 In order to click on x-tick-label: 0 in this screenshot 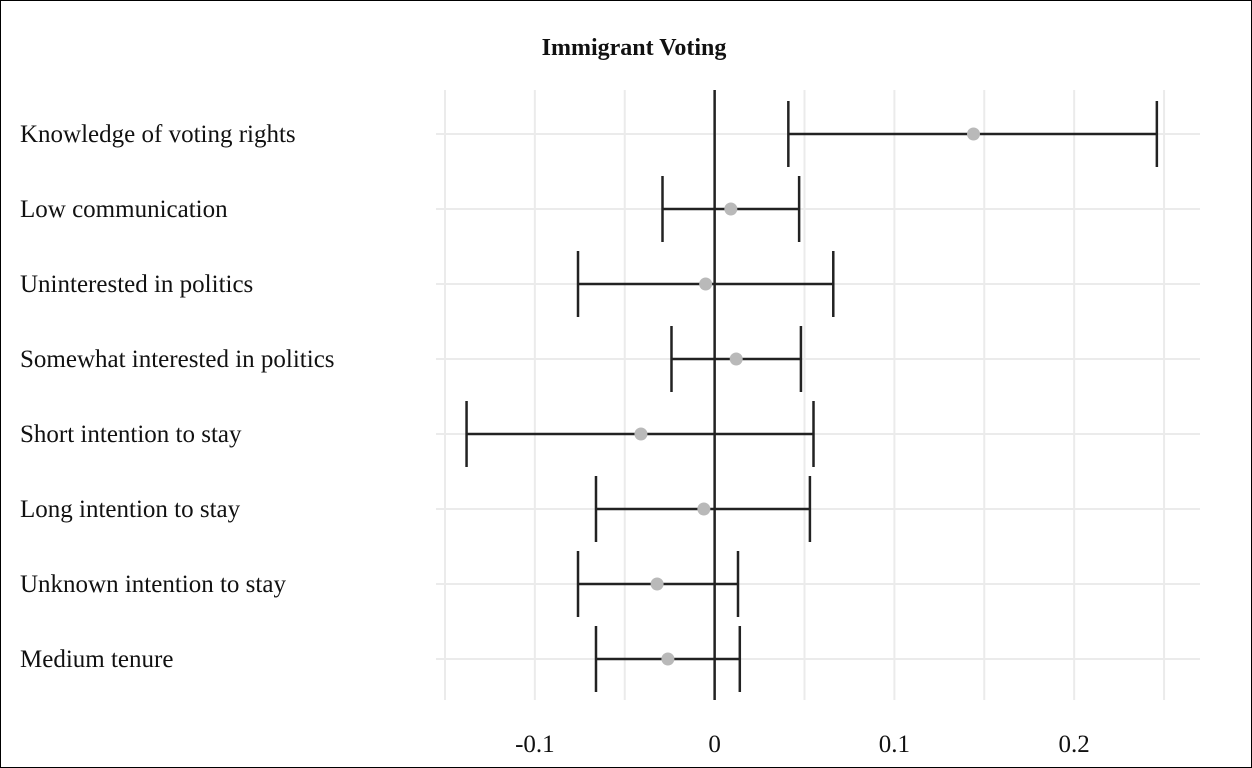, I will do `click(714, 744)`.